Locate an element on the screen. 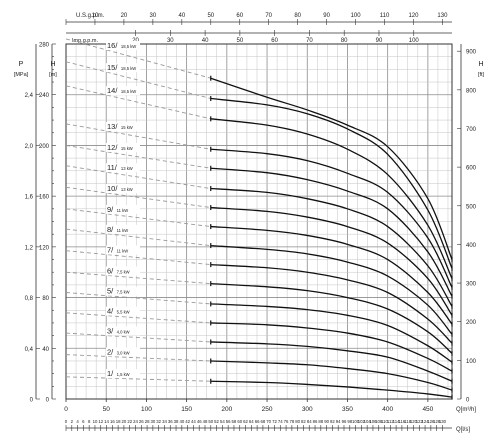 This screenshot has width=500, height=439. h-tick-label: 280 is located at coordinates (44, 46).